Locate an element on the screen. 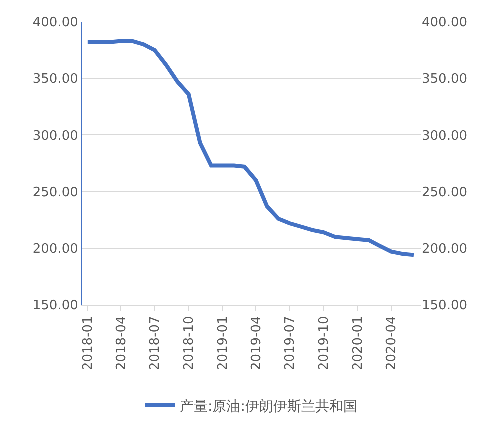 The width and height of the screenshot is (503, 434). y2-tick-label: 300.00 is located at coordinates (445, 136).